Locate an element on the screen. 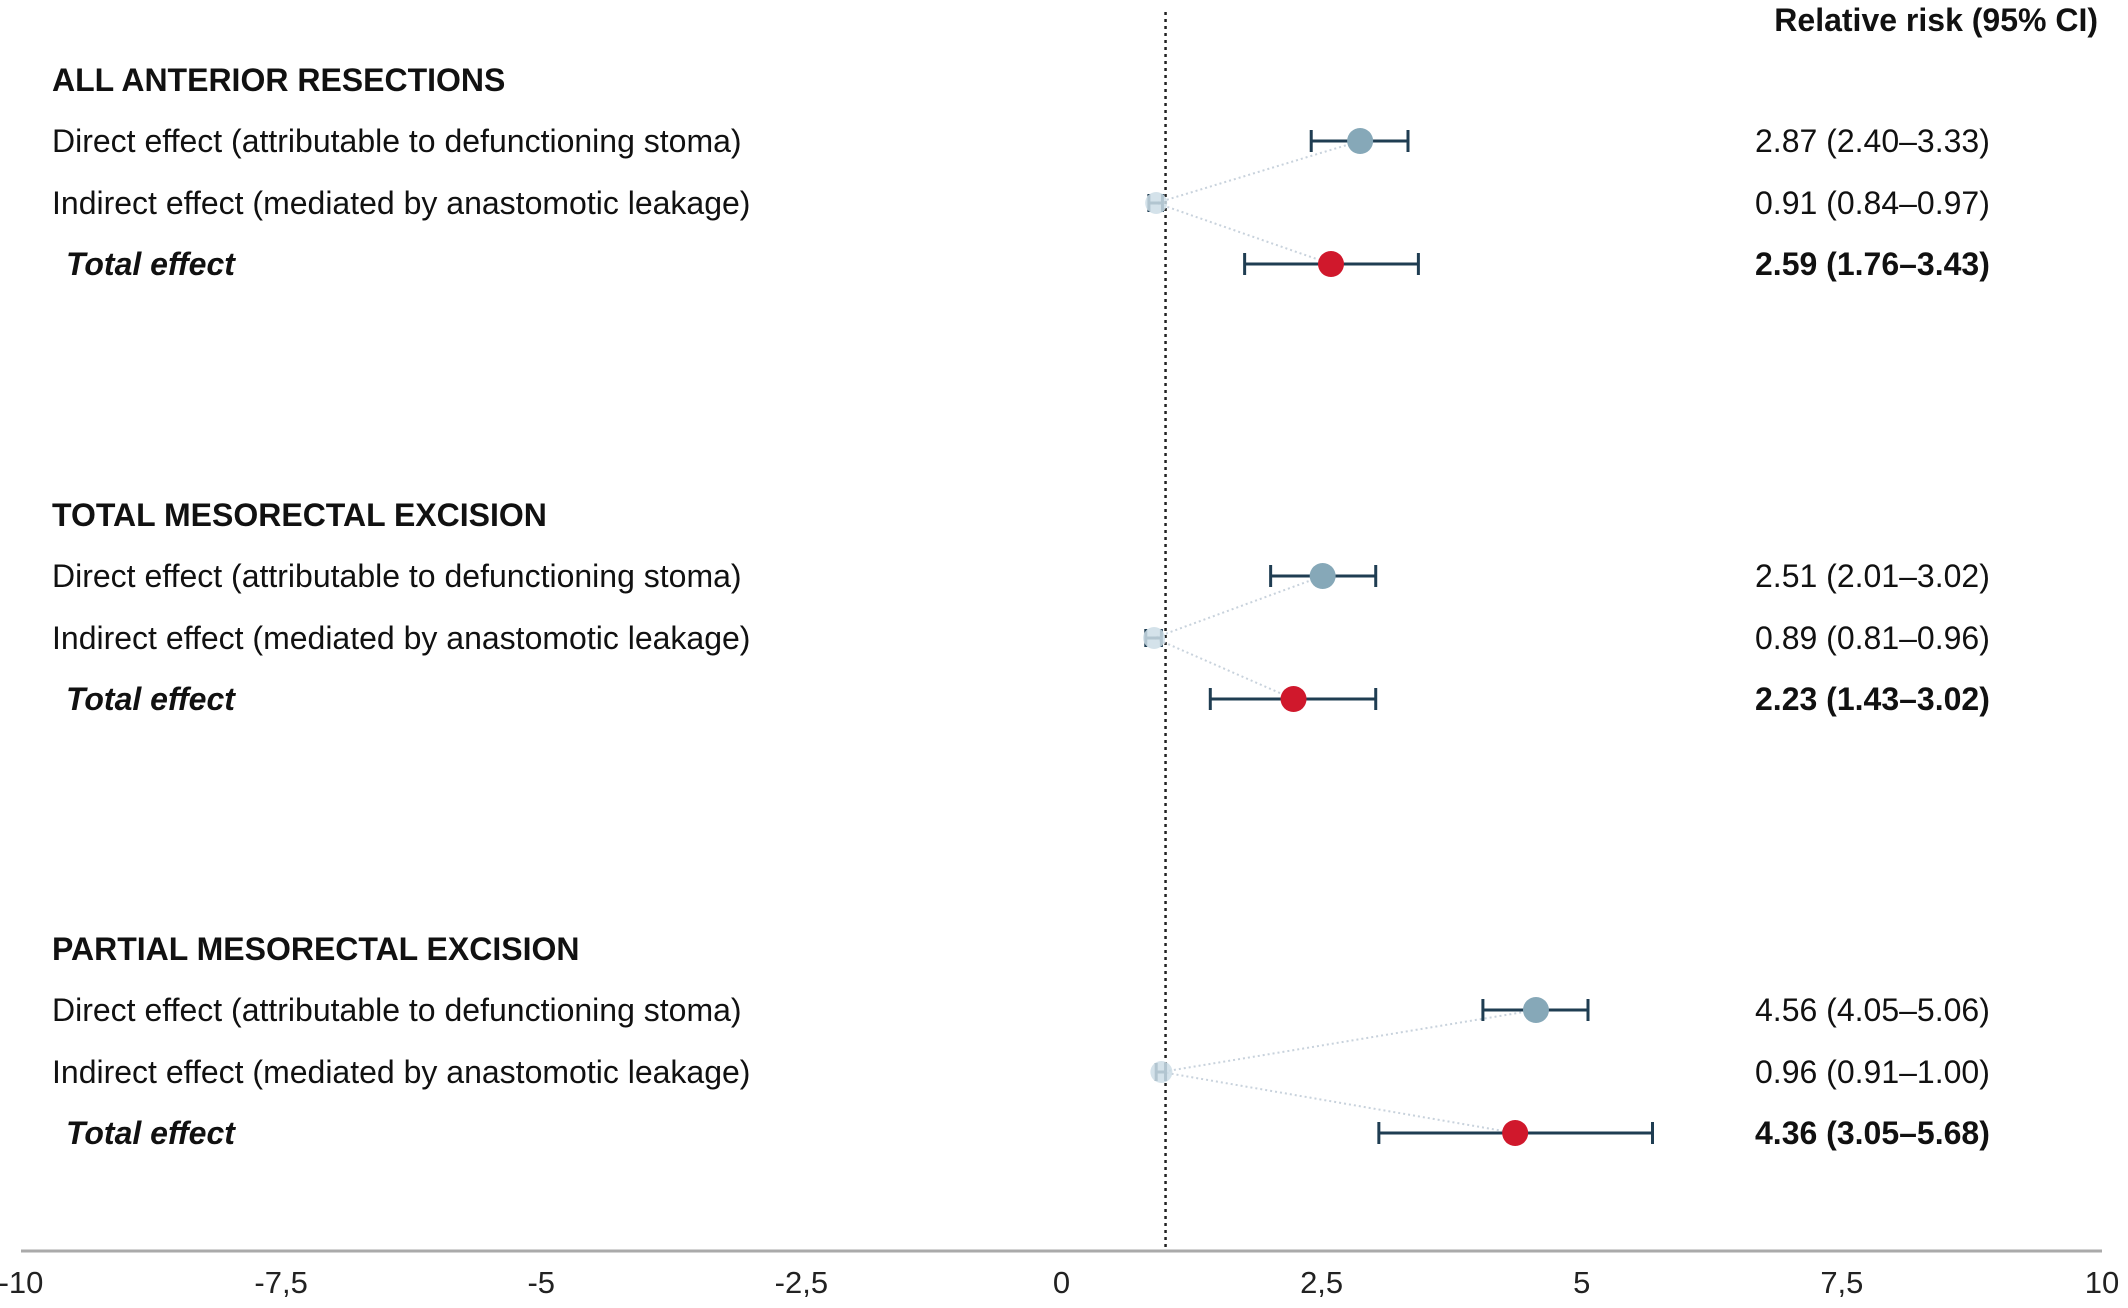  x-tick-label: -2,5 is located at coordinates (801, 1282).